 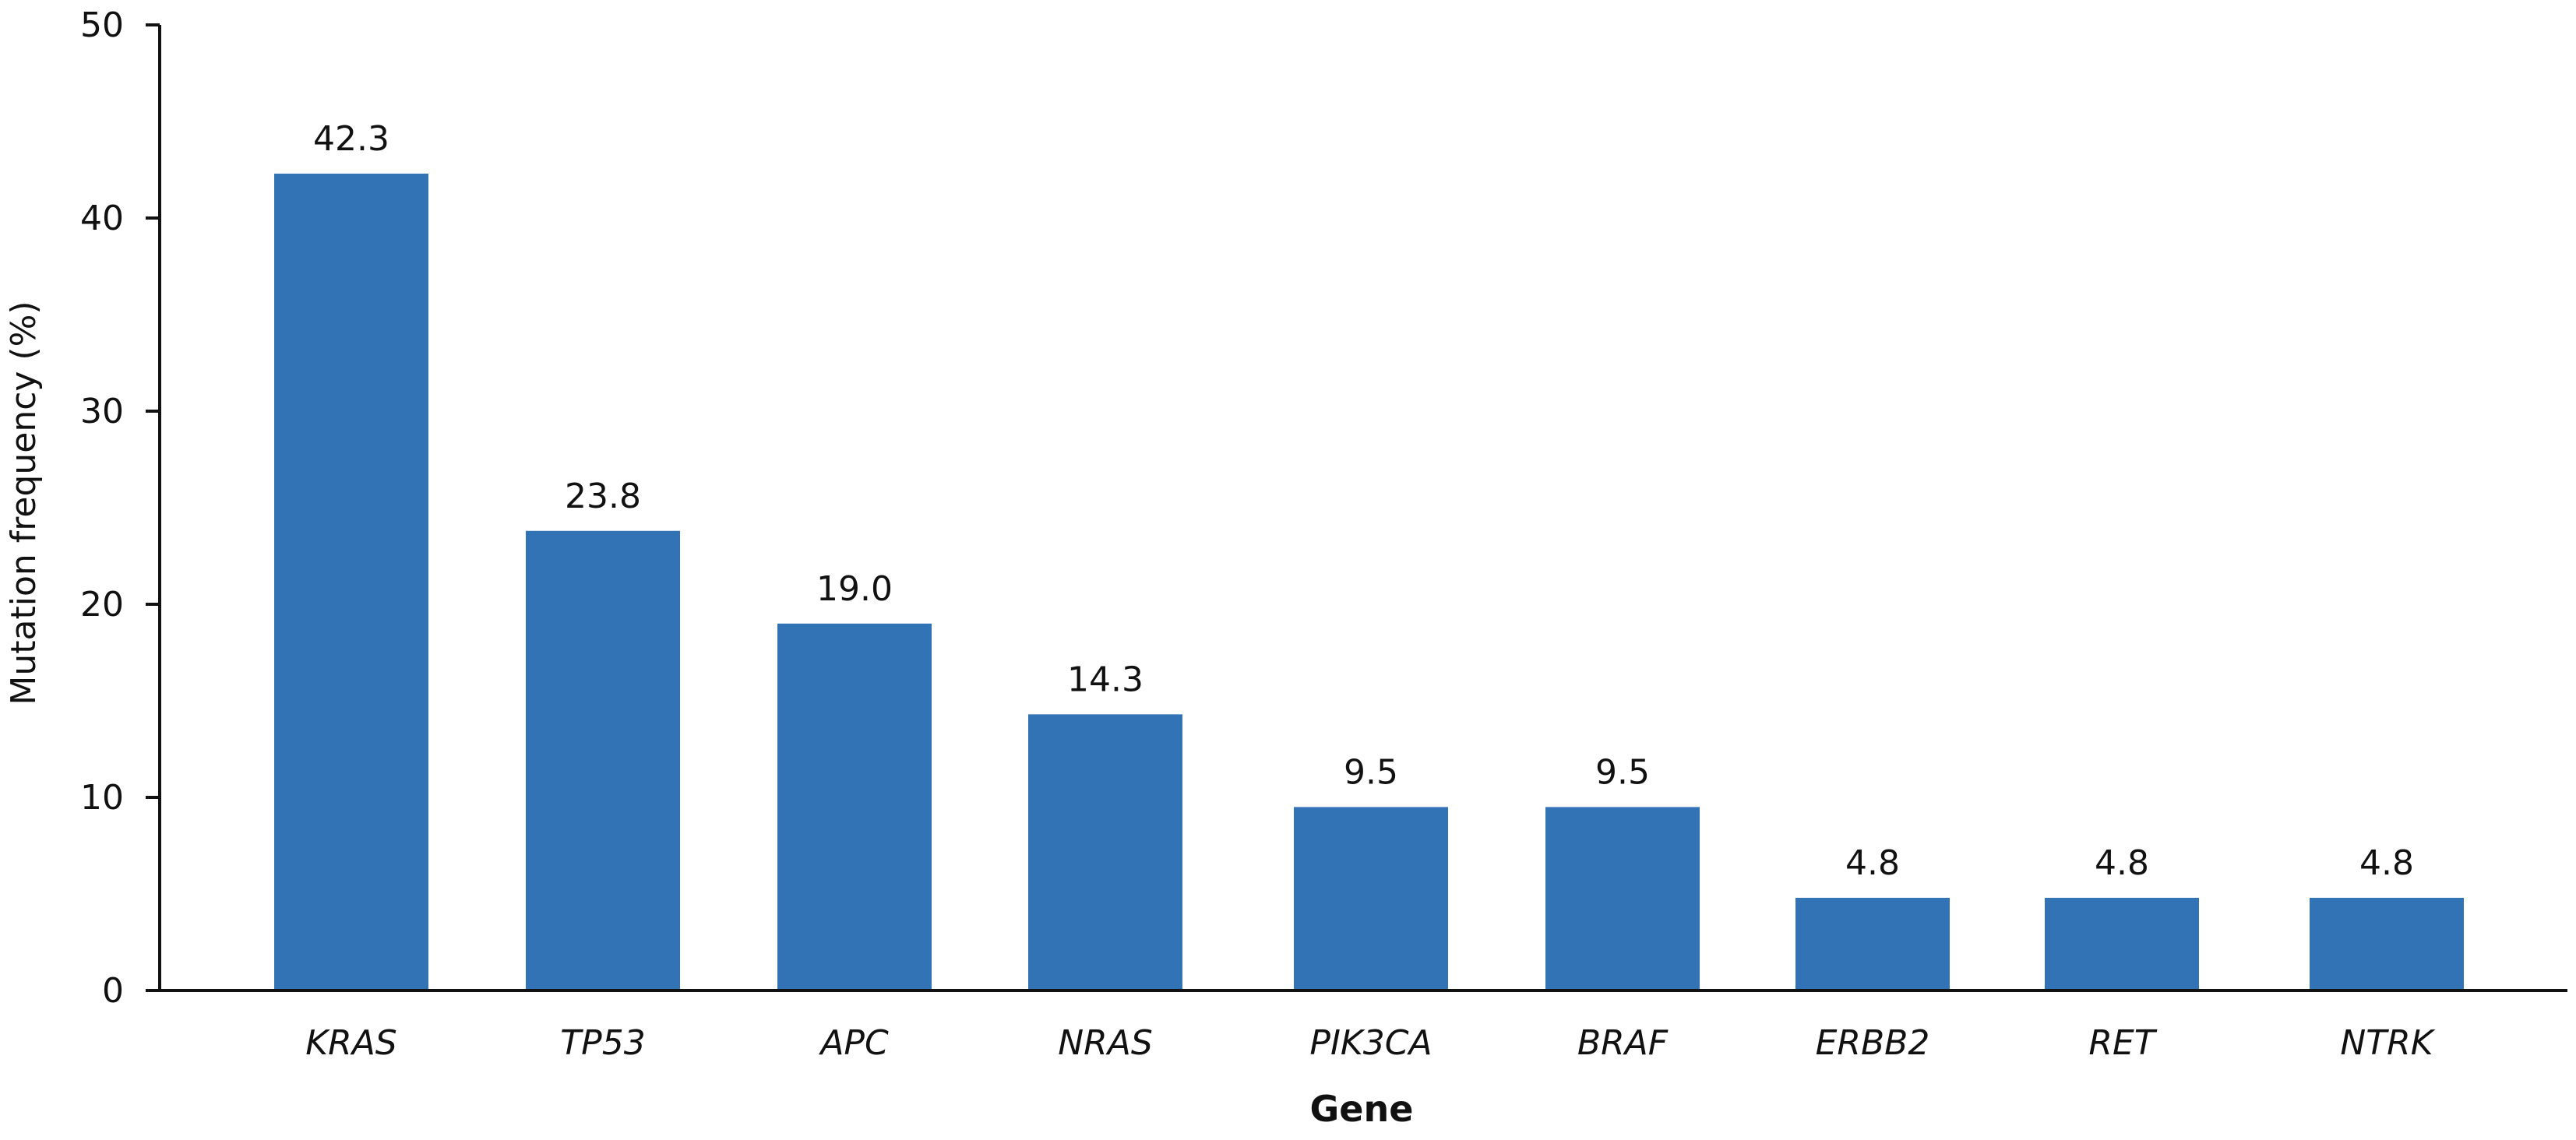 What do you see at coordinates (2122, 863) in the screenshot?
I see `value-label-ret: 4.8` at bounding box center [2122, 863].